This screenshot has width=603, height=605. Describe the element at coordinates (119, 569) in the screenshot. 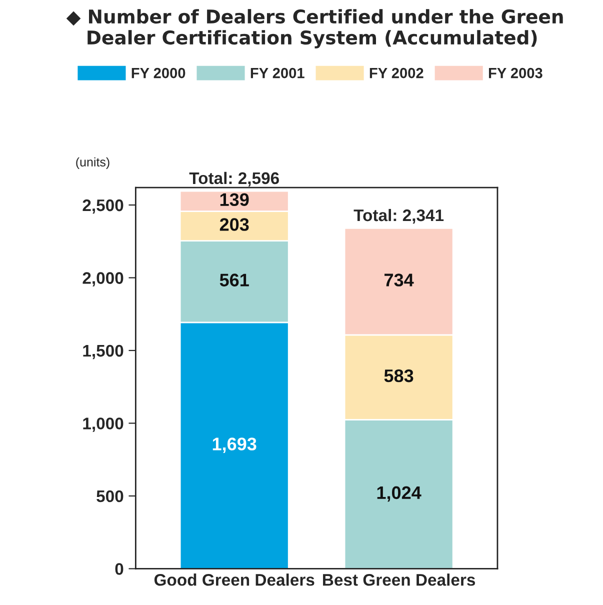

I see `y-tick-label: 0` at that location.